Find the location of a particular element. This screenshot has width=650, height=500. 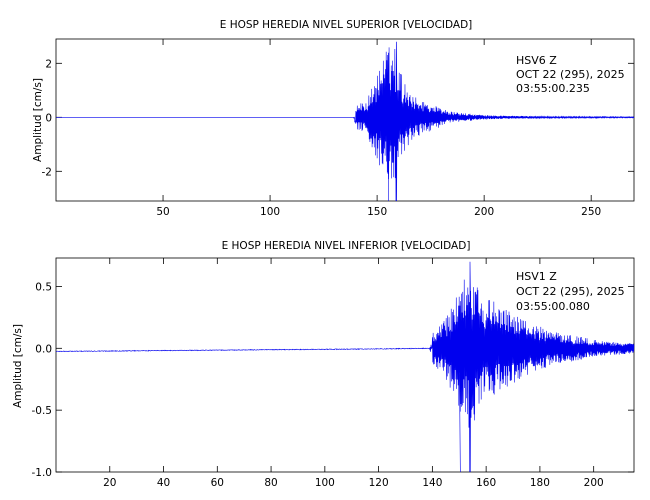

station-label: HSV6 Z is located at coordinates (536, 60).